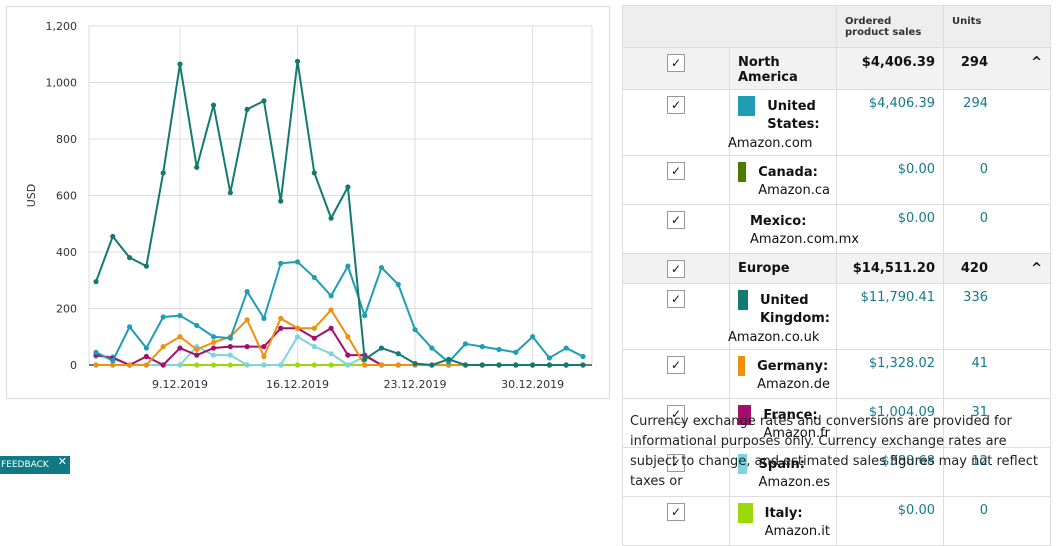 The height and width of the screenshot is (546, 1058). I want to click on header-ordered-sales: Ordered product sales, so click(890, 26).